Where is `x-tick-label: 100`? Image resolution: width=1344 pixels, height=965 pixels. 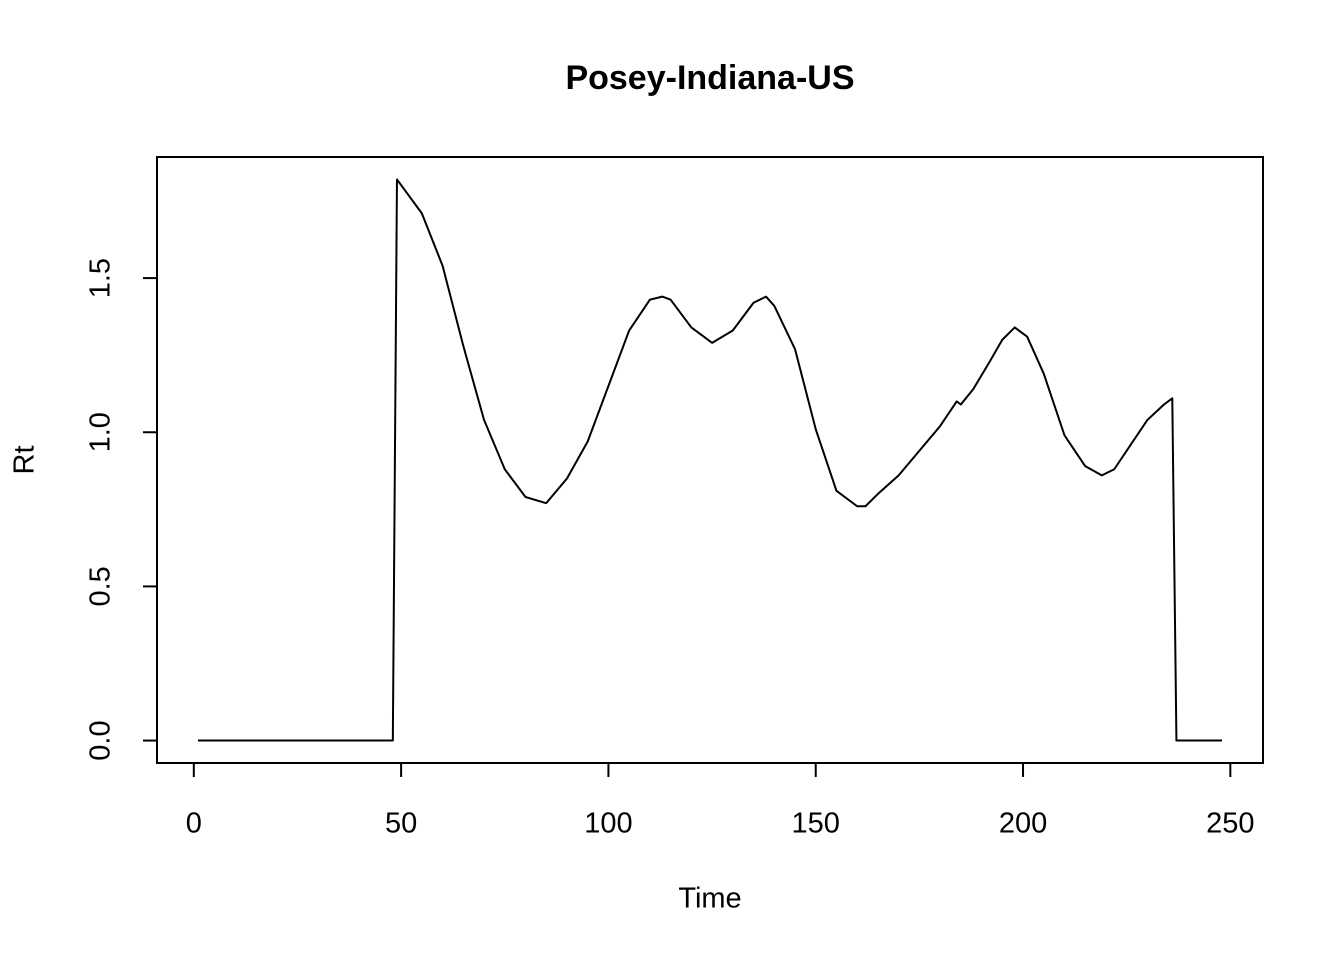 x-tick-label: 100 is located at coordinates (608, 824).